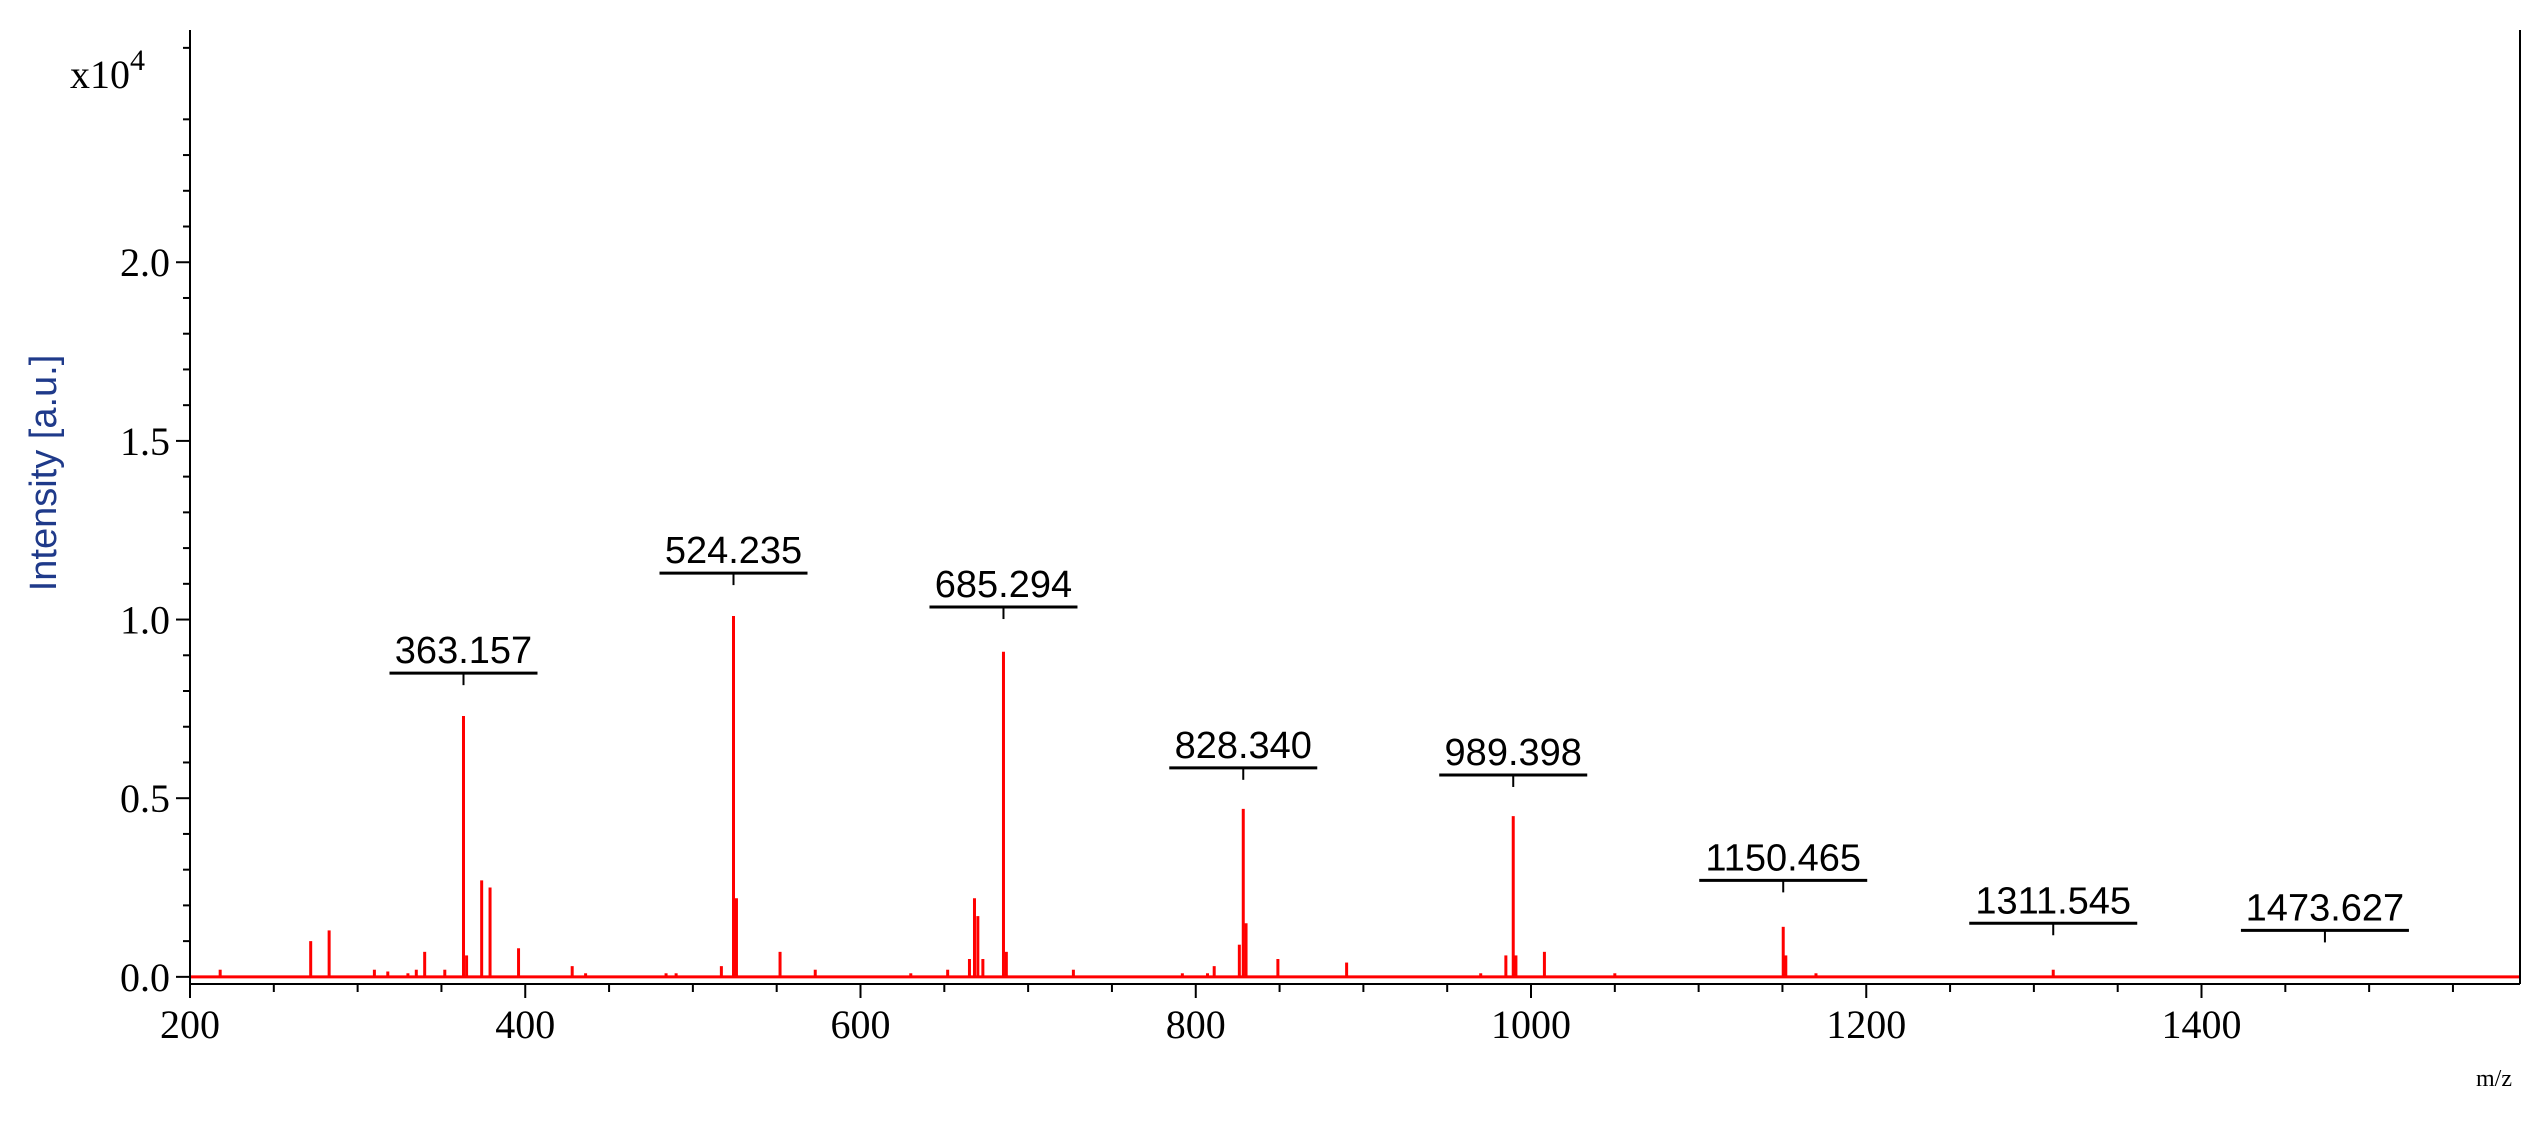  I want to click on y-multiplier: x104, so click(107, 70).